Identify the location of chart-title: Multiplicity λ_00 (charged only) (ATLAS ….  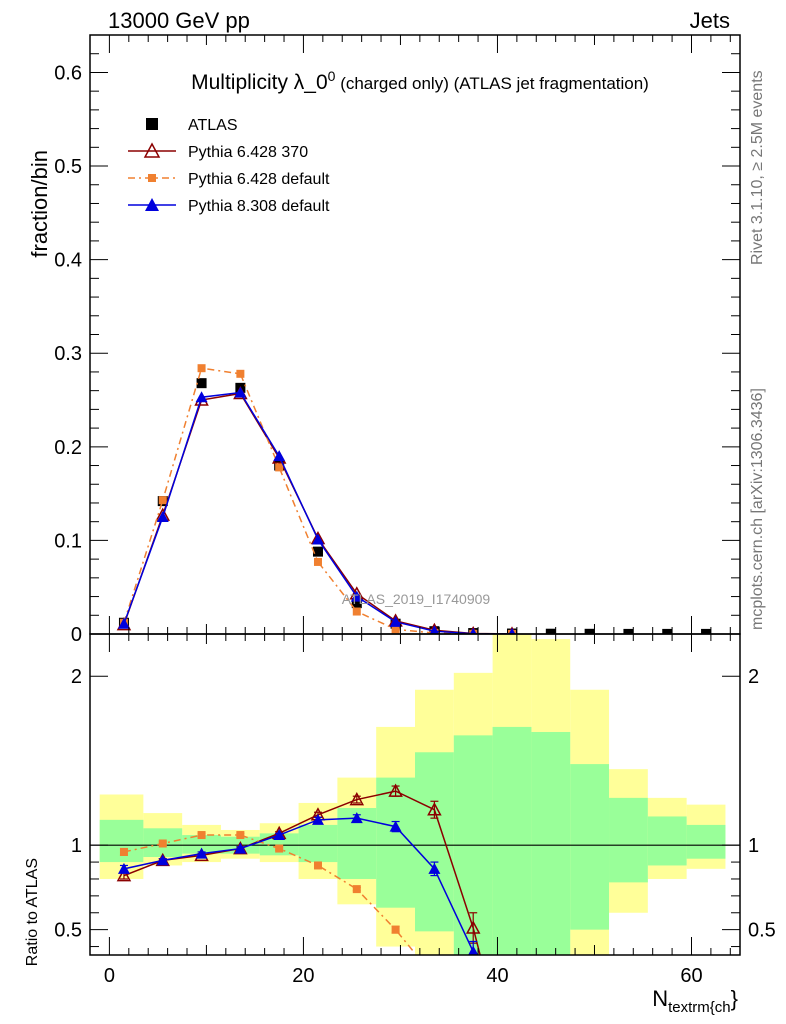
(420, 81).